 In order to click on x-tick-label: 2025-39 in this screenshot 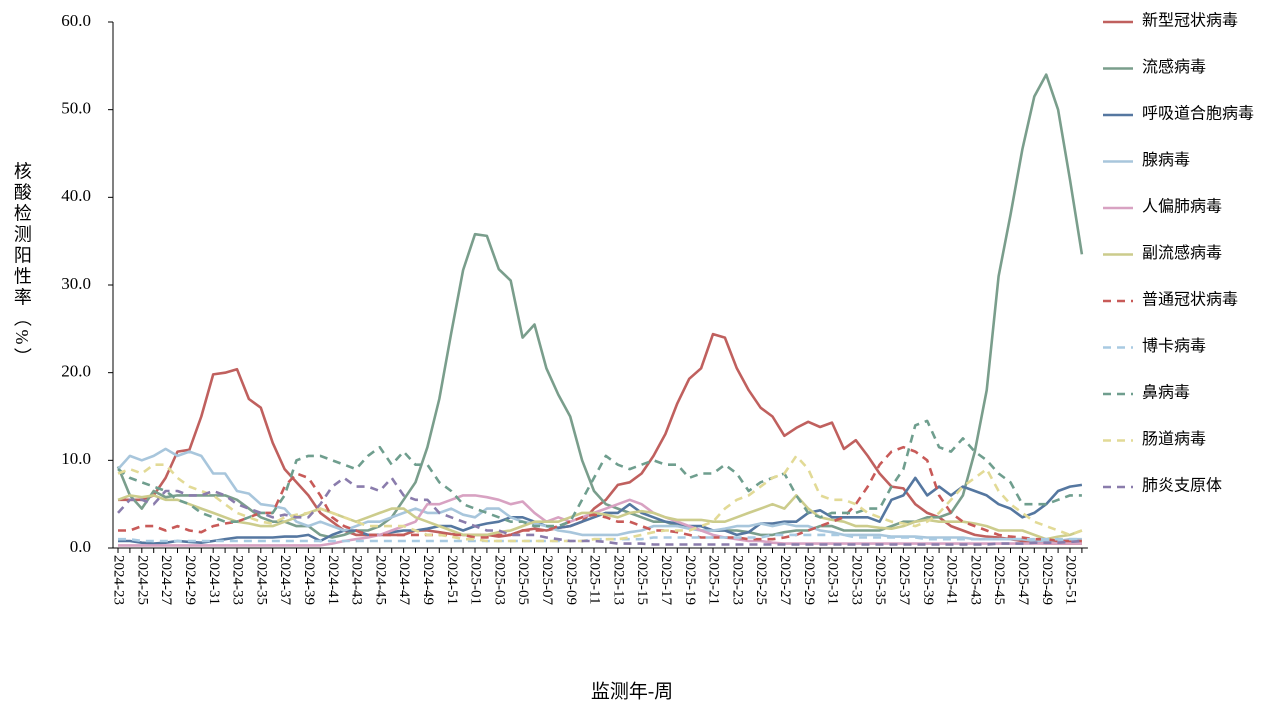, I will do `click(928, 580)`.